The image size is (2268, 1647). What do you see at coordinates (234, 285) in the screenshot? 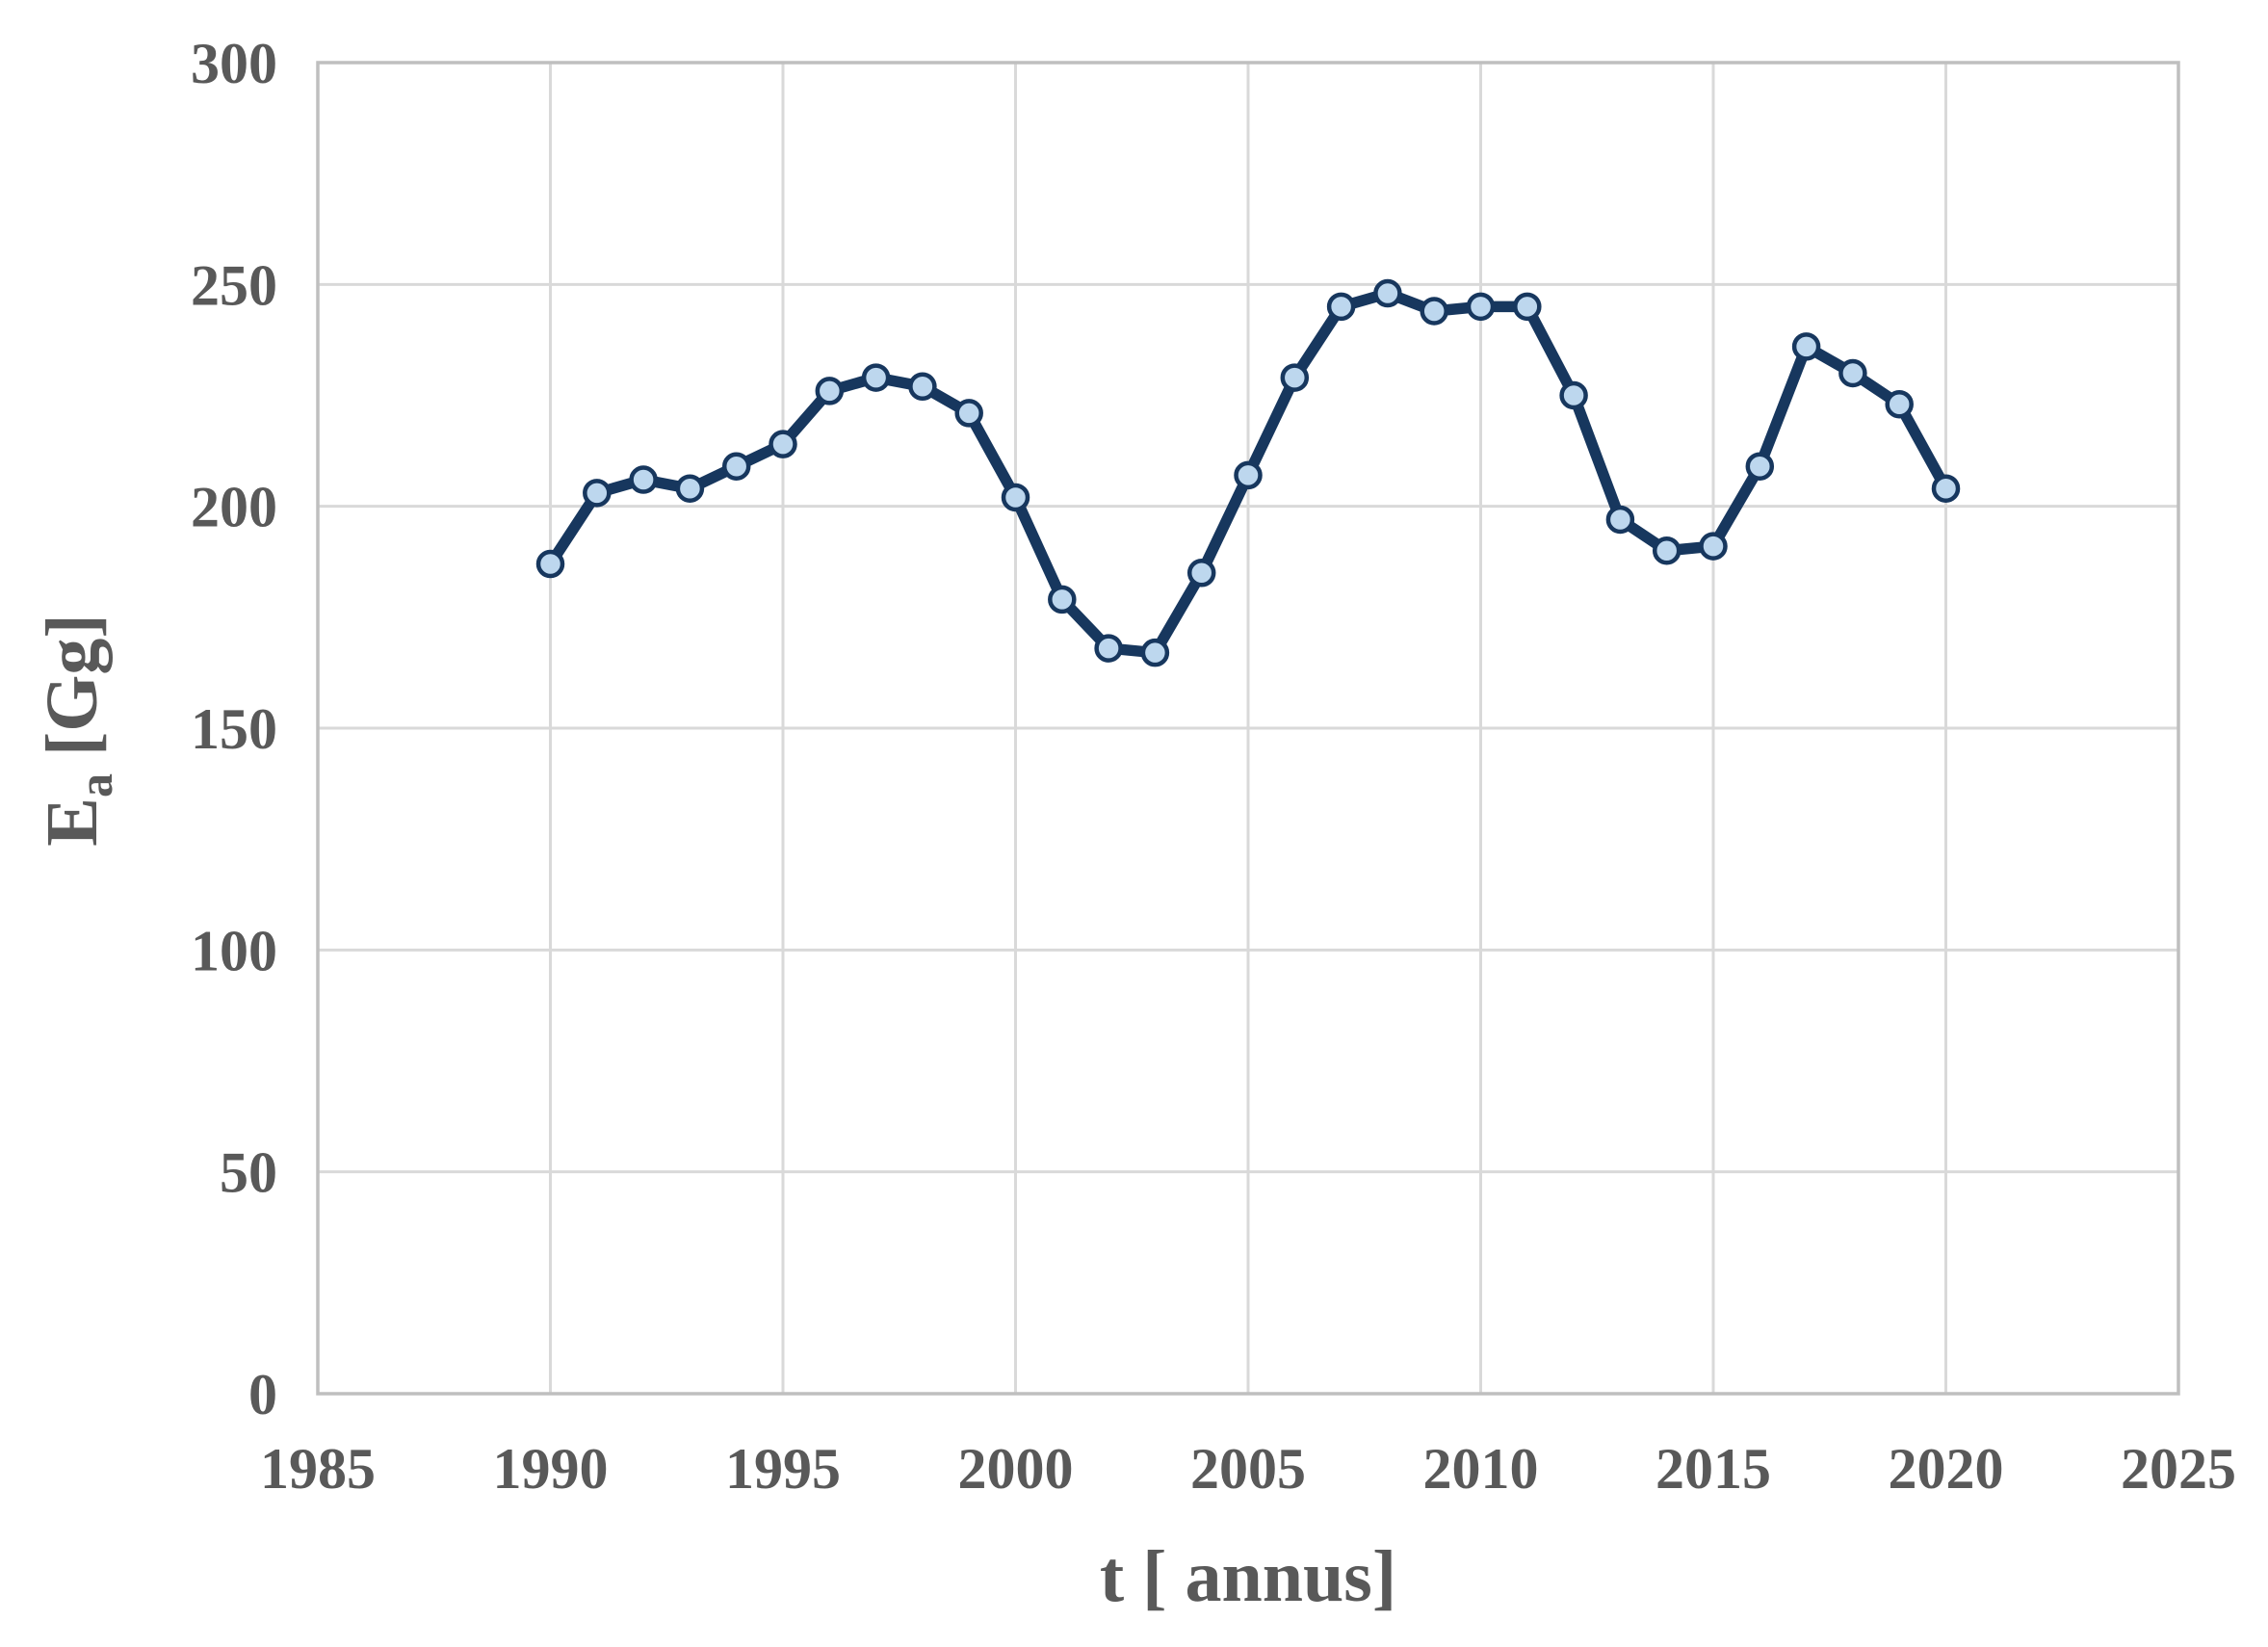
I see `y-tick-250: 250` at bounding box center [234, 285].